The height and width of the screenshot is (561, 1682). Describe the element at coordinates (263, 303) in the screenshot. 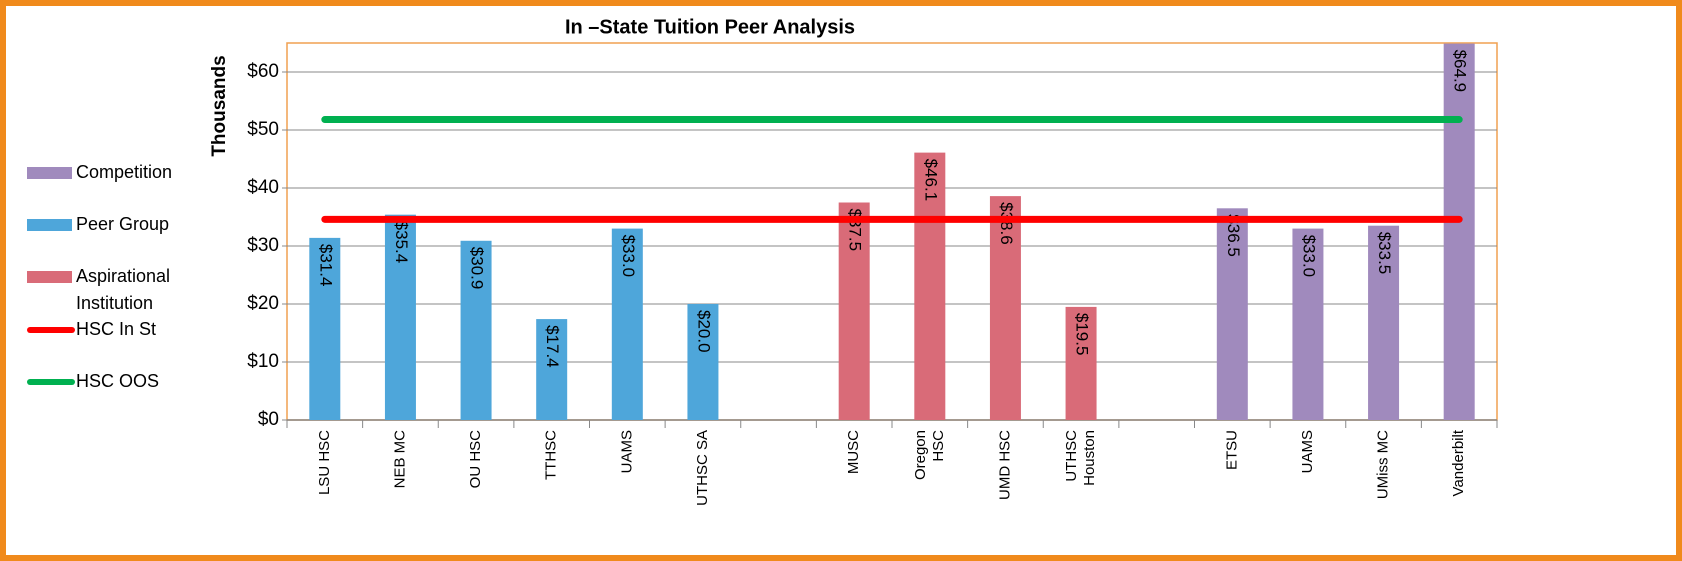

I see `y-tick-label: $20` at that location.